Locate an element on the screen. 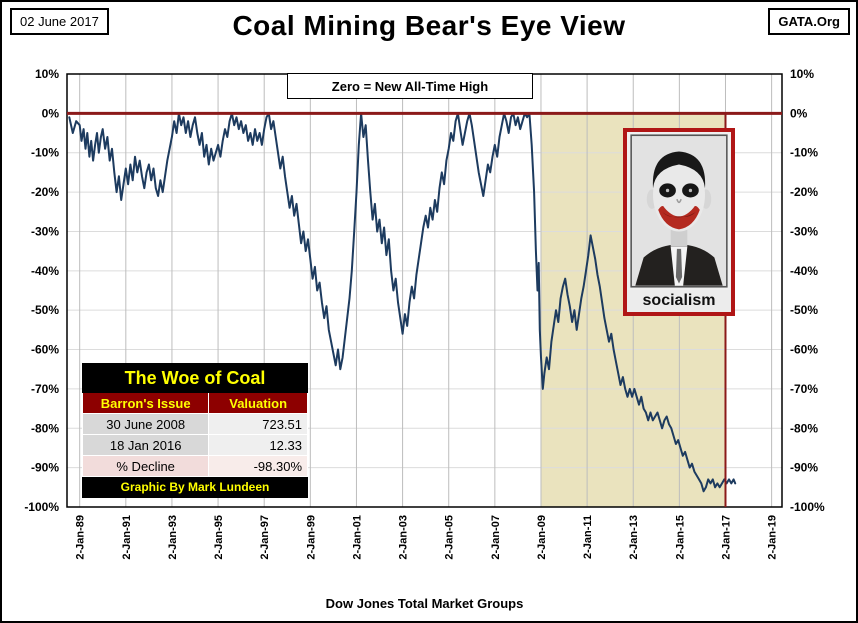 The height and width of the screenshot is (623, 858). y-axis-label-right: -10% is located at coordinates (804, 153).